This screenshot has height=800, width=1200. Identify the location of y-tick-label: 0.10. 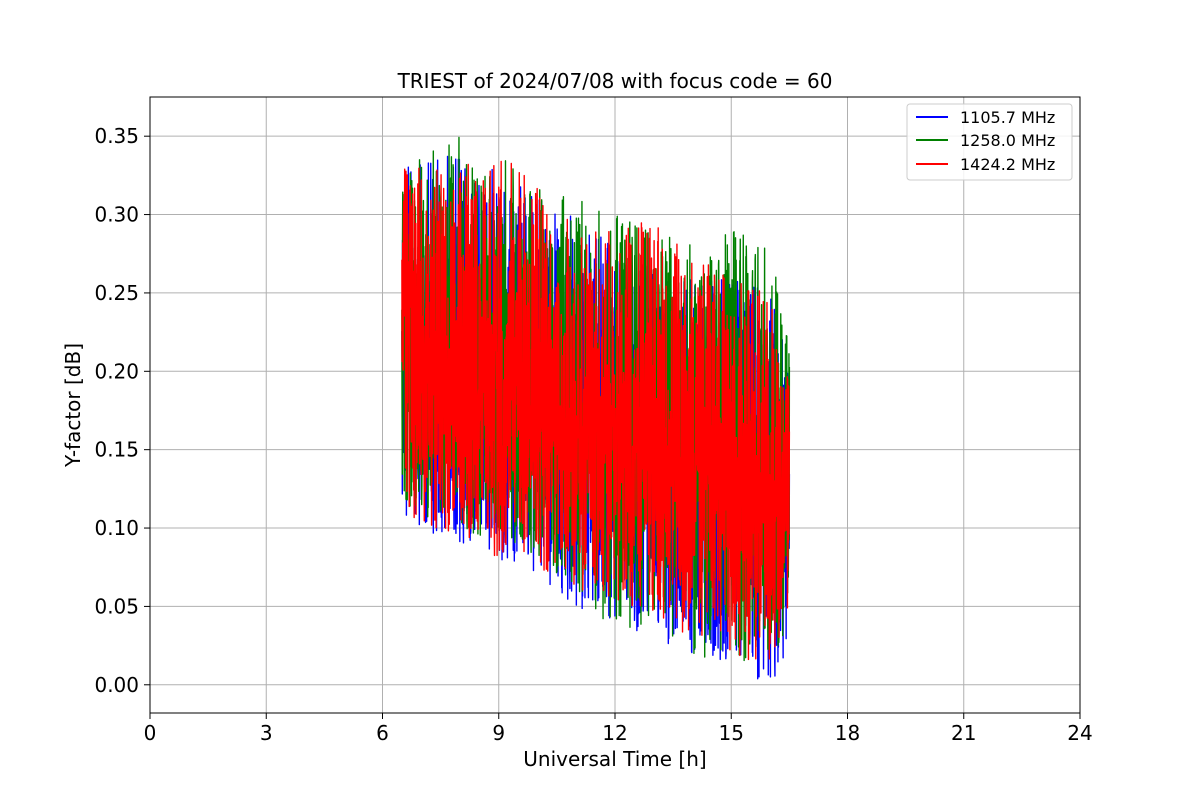
(116, 528).